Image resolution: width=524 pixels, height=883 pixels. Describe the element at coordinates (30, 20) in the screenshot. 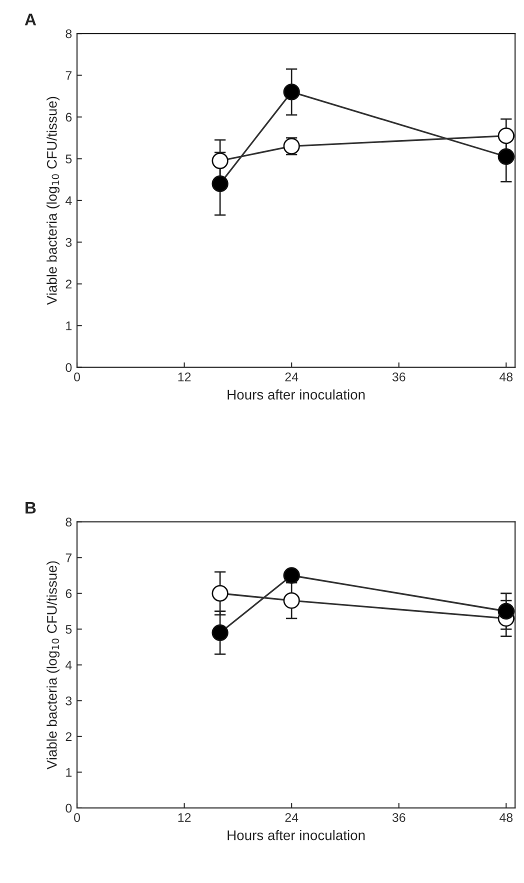

I see `chart-title: A` at that location.